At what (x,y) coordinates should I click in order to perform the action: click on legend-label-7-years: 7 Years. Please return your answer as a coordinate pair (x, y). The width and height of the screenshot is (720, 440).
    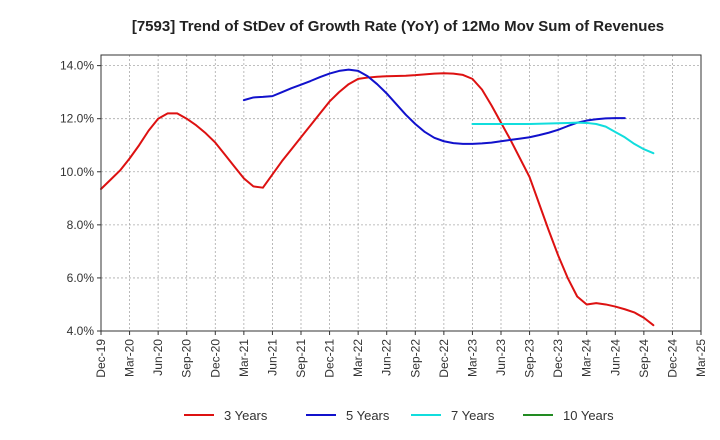
    Looking at the image, I should click on (473, 415).